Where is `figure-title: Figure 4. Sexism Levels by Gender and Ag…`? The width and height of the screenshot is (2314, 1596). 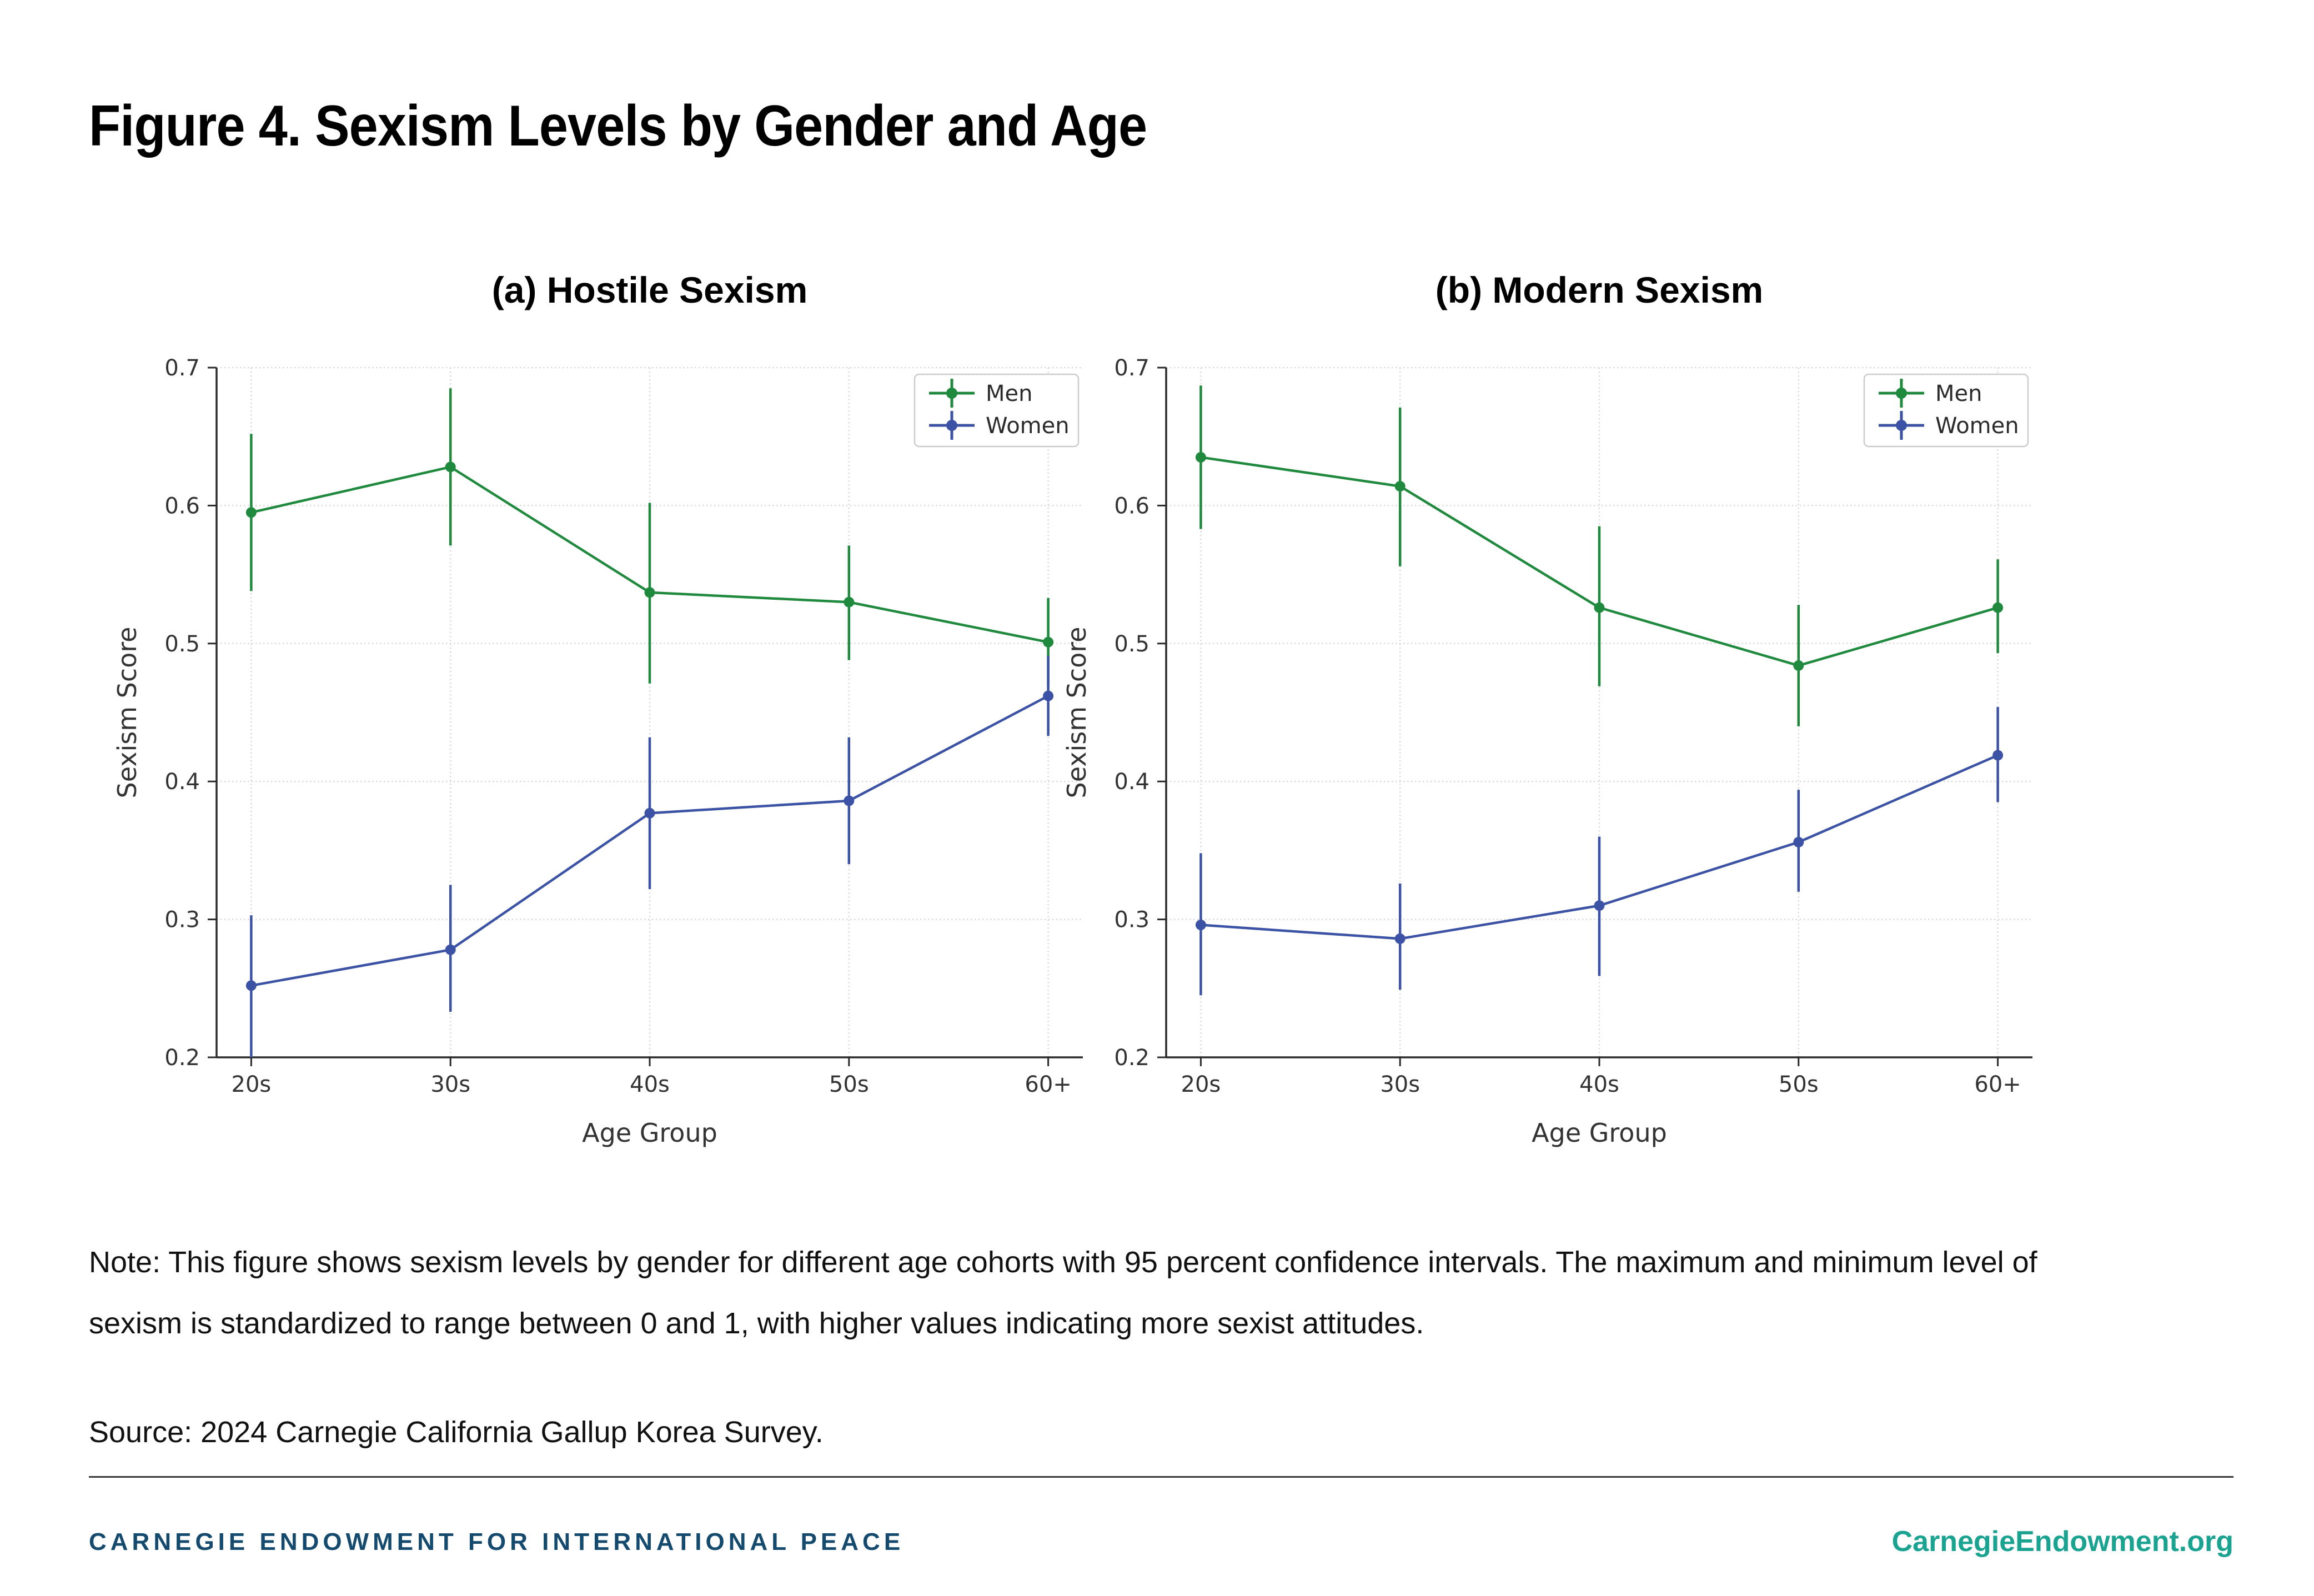
figure-title: Figure 4. Sexism Levels by Gender and Ag… is located at coordinates (618, 126).